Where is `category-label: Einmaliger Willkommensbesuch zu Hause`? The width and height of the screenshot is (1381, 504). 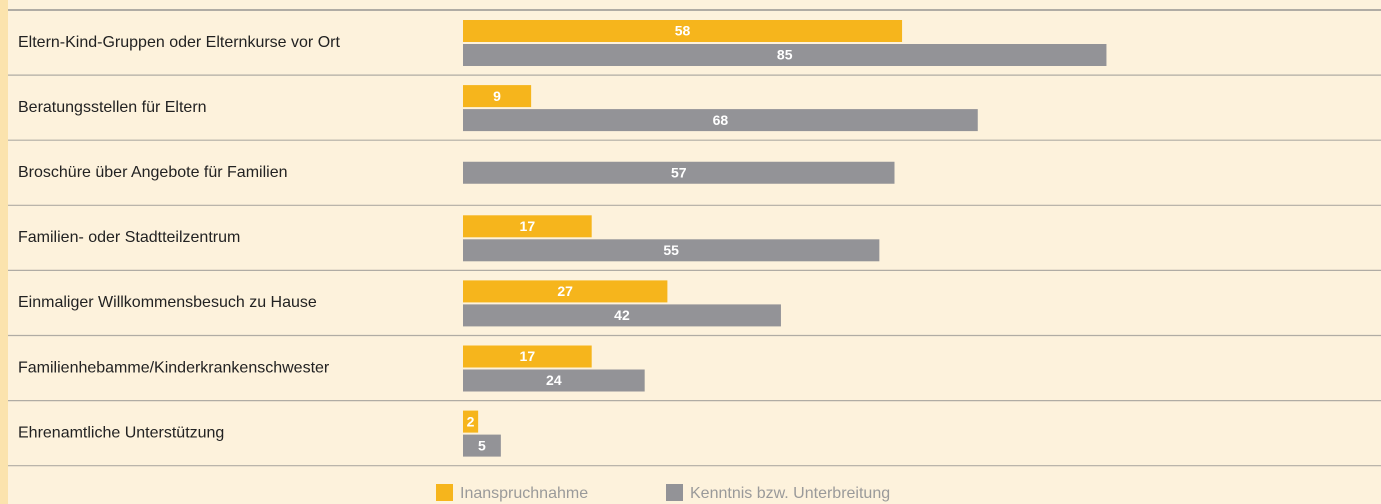
category-label: Einmaliger Willkommensbesuch zu Hause is located at coordinates (167, 302).